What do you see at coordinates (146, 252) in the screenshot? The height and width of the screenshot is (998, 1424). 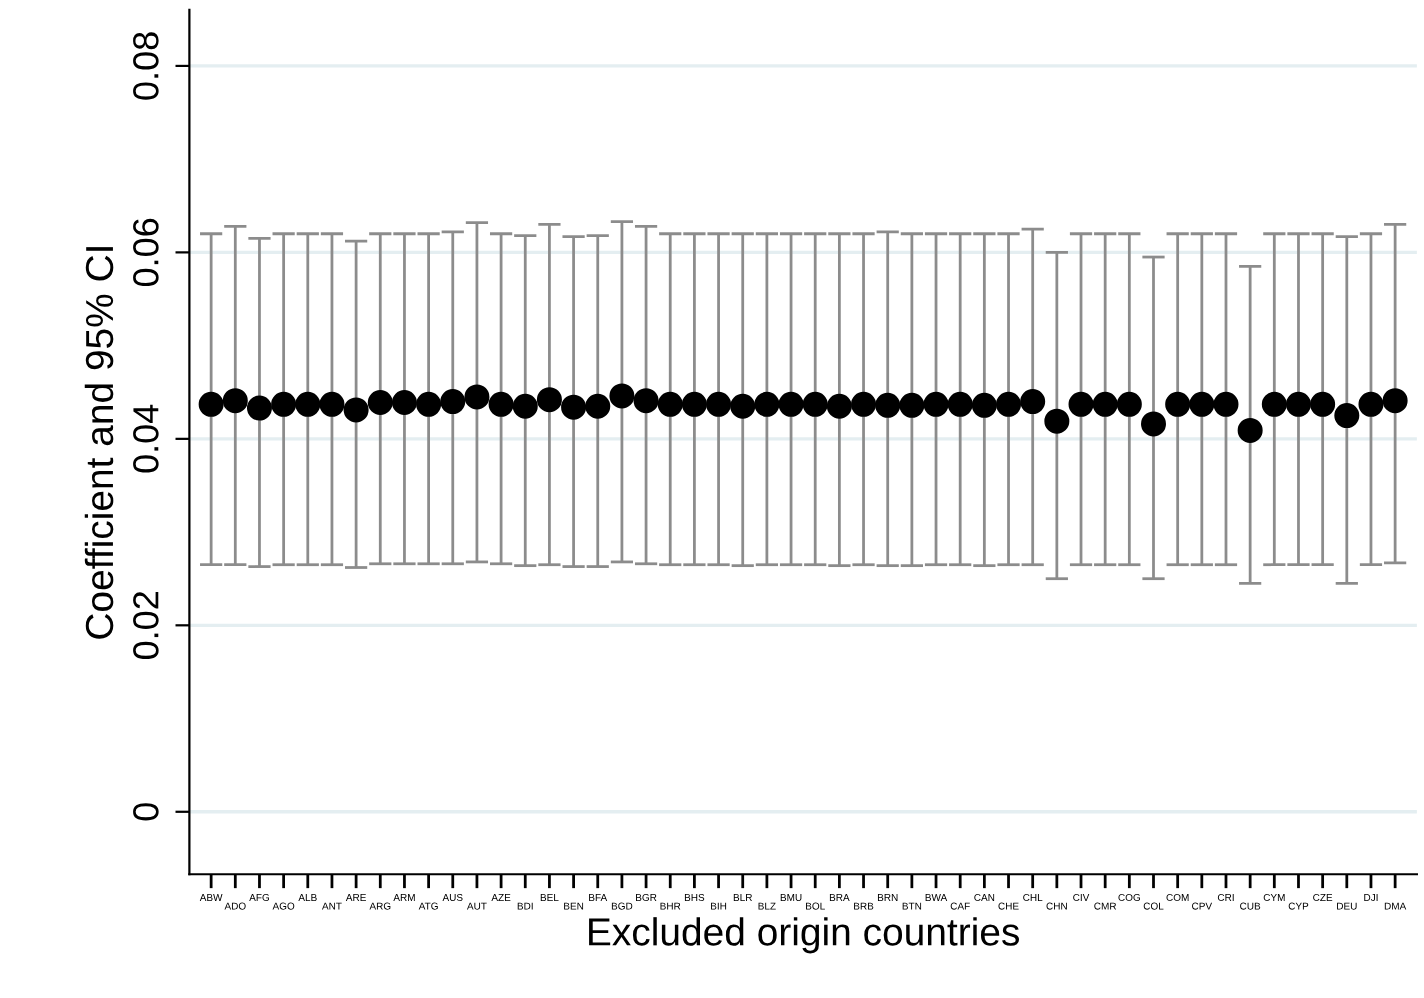 I see `y-tick-label: 0.06` at bounding box center [146, 252].